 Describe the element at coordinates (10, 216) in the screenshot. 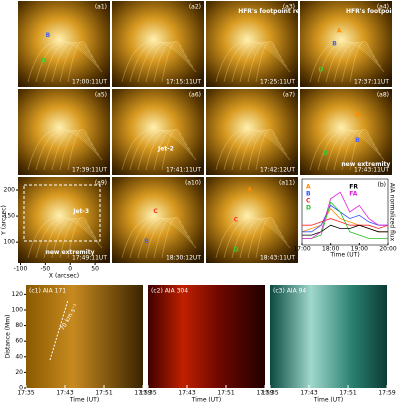

I see `y-tick-label: 150` at that location.